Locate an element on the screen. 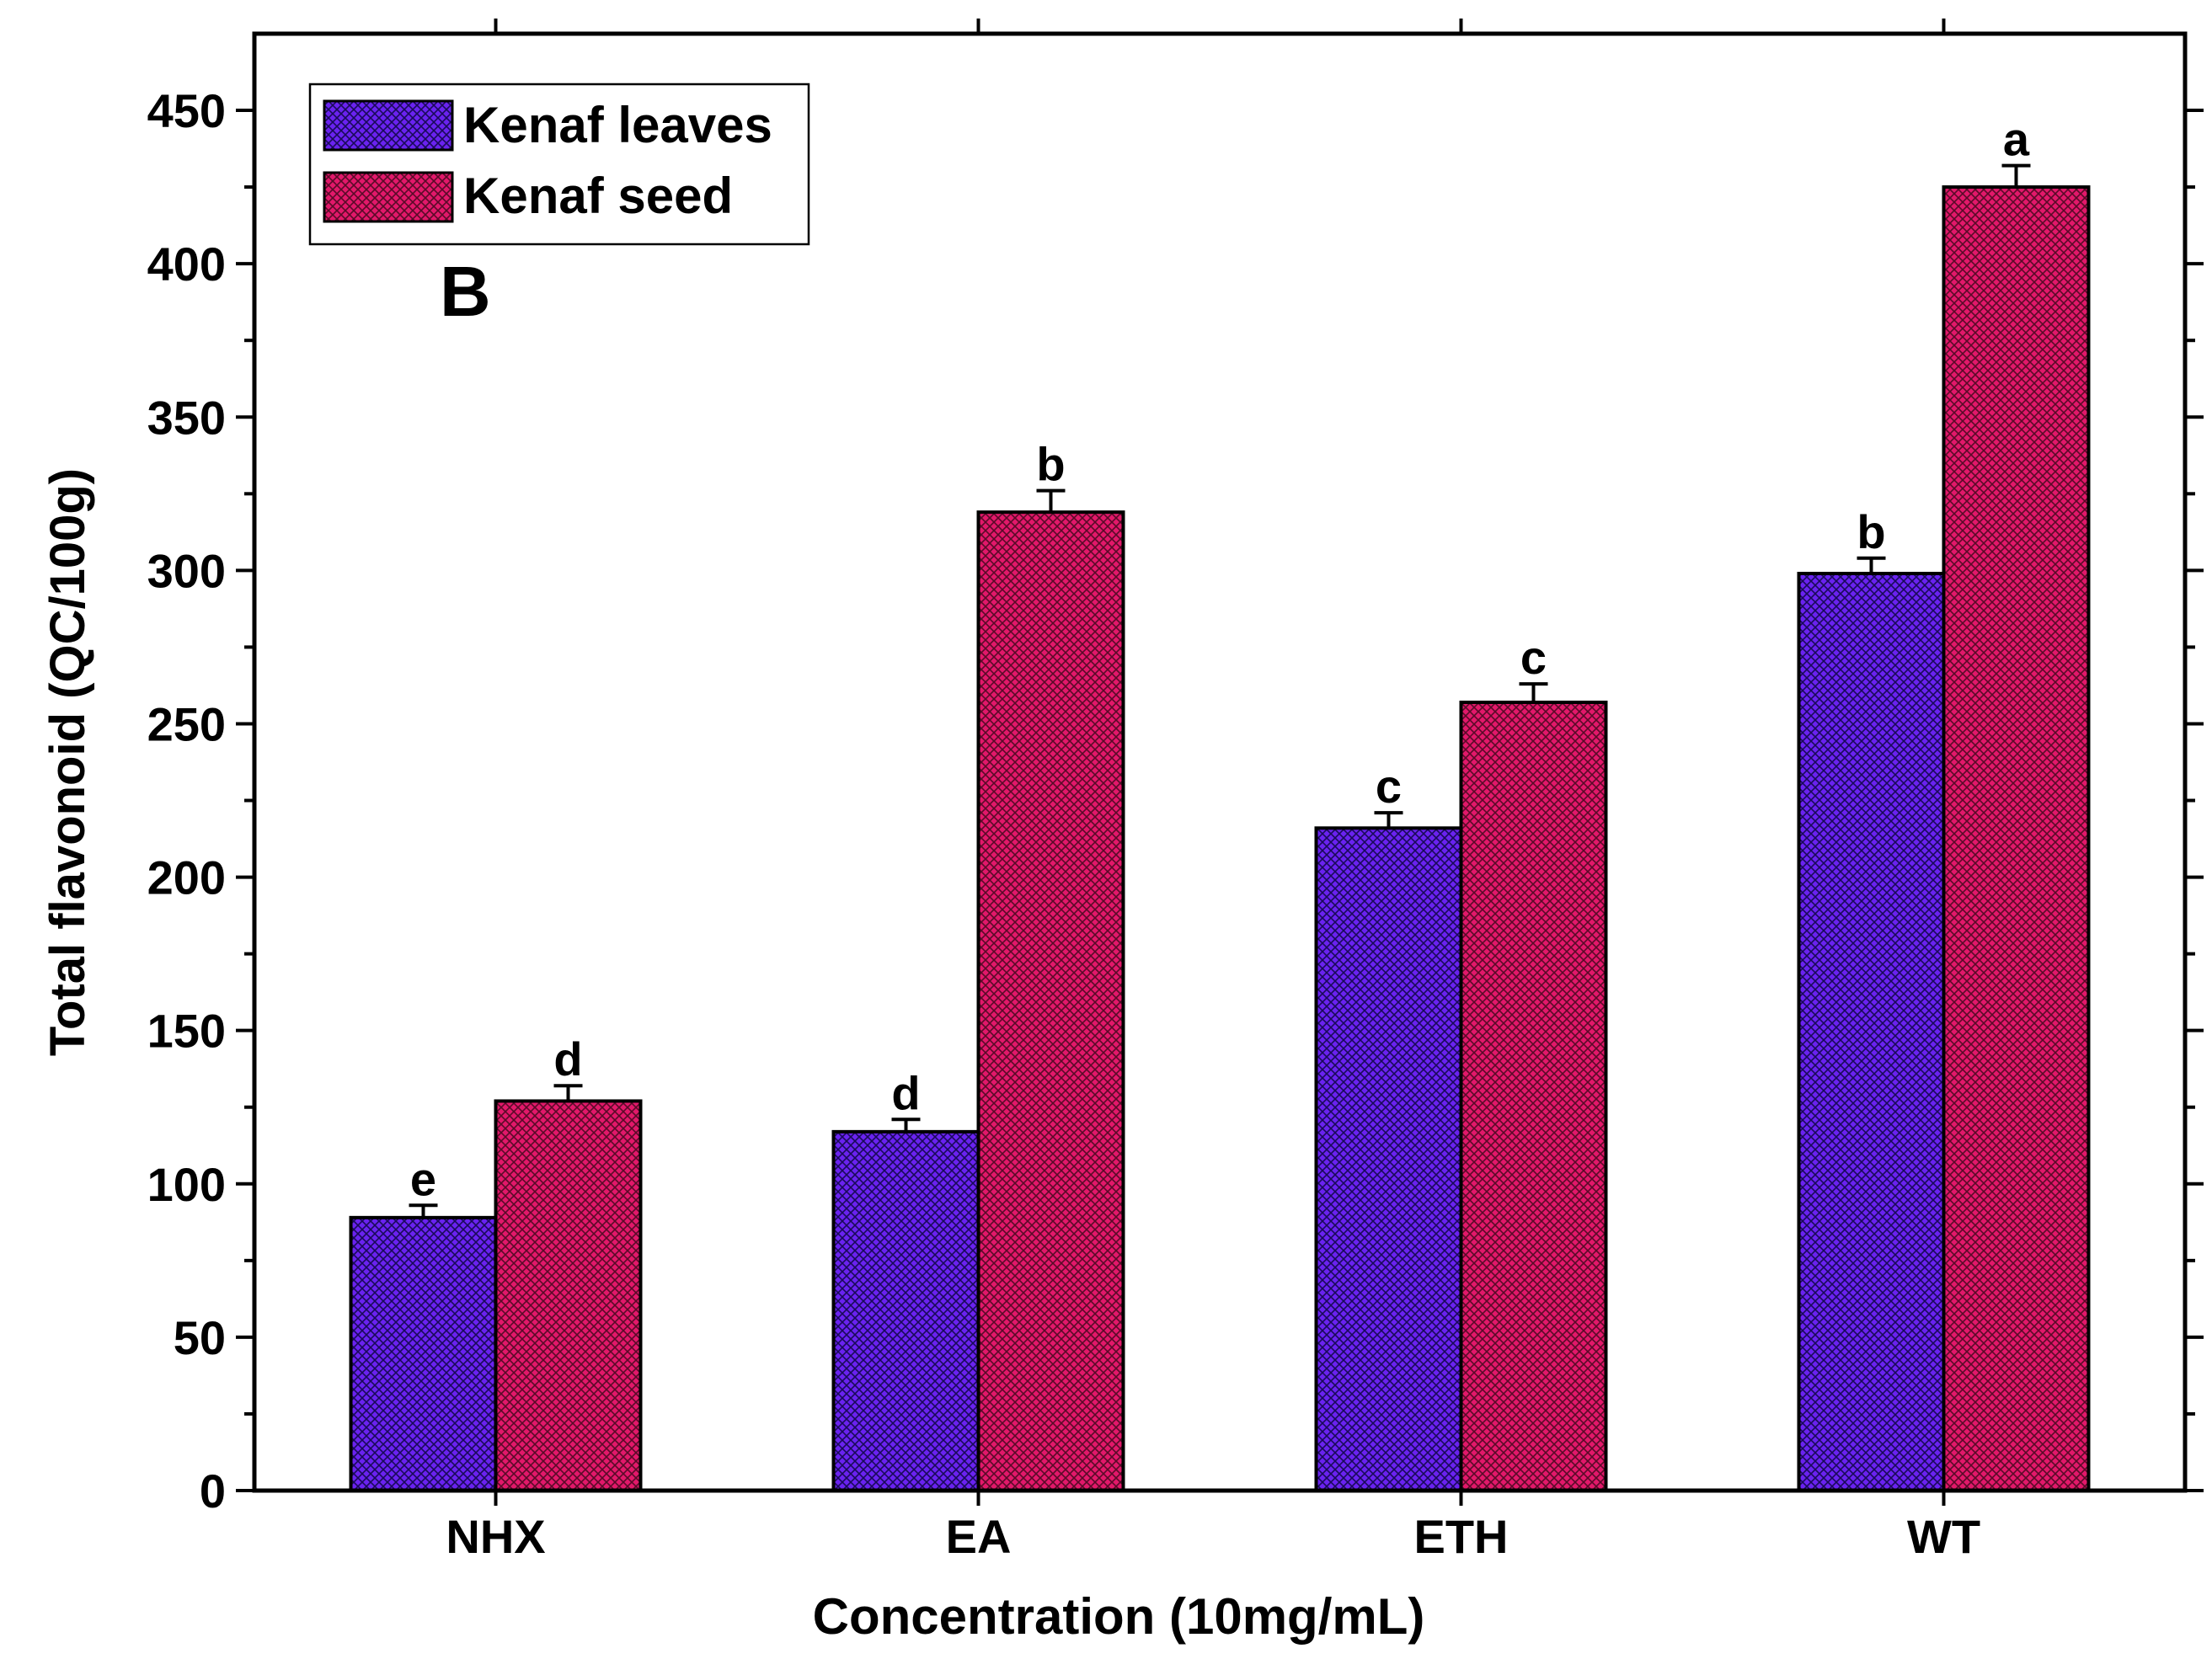 This screenshot has width=2212, height=1659. x-axis-title: Concentration (10mg/mL) is located at coordinates (1119, 1617).